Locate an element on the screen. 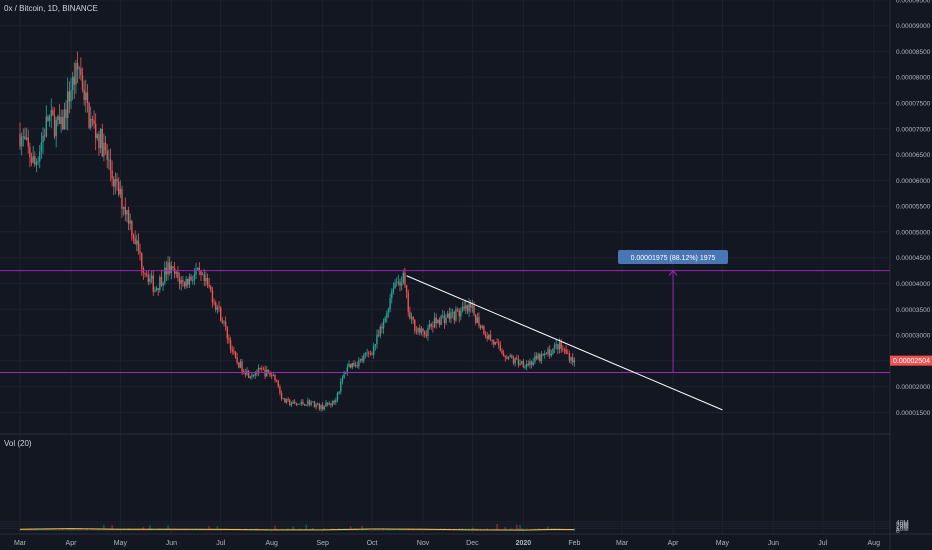  time-tick-label: Apr is located at coordinates (72, 543).